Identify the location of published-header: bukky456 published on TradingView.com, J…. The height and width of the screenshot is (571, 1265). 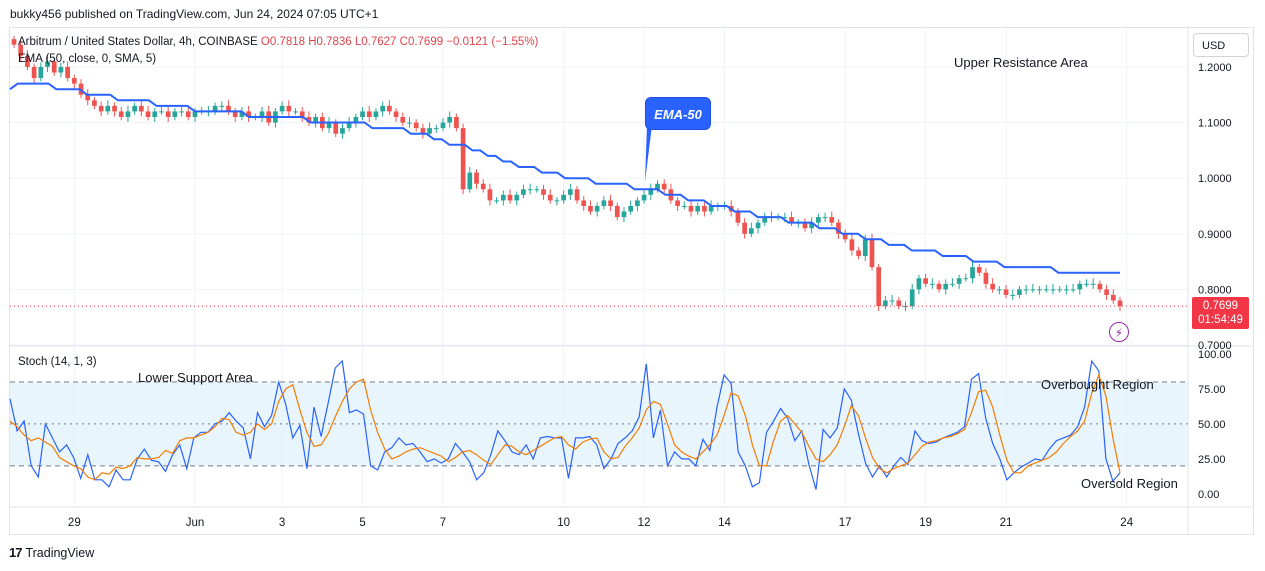
(194, 14).